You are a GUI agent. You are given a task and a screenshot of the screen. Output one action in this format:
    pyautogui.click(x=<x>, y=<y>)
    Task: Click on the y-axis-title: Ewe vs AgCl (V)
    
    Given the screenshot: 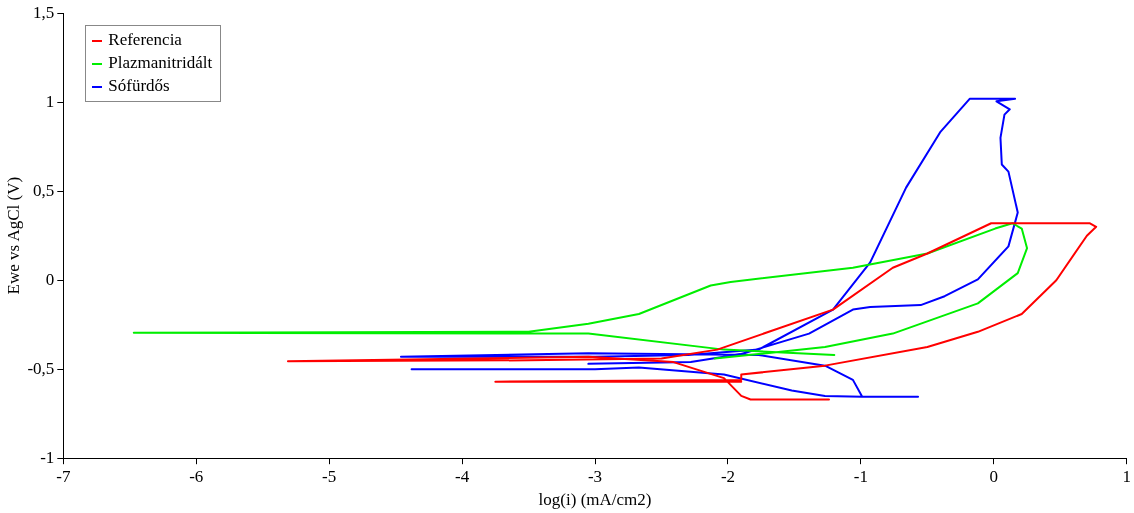 What is the action you would take?
    pyautogui.click(x=13, y=235)
    